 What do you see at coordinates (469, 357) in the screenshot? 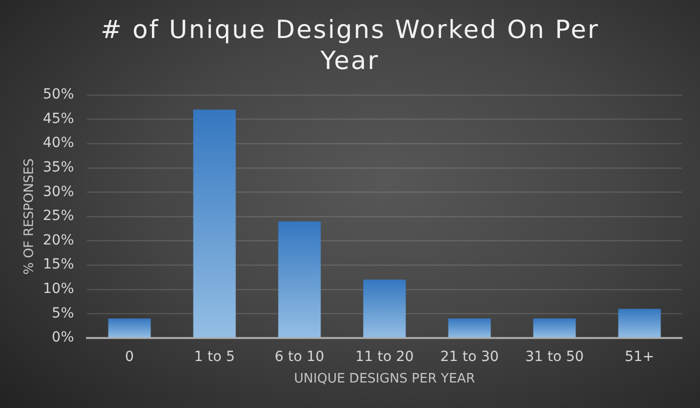
I see `x-tick-label: 21 to 30` at bounding box center [469, 357].